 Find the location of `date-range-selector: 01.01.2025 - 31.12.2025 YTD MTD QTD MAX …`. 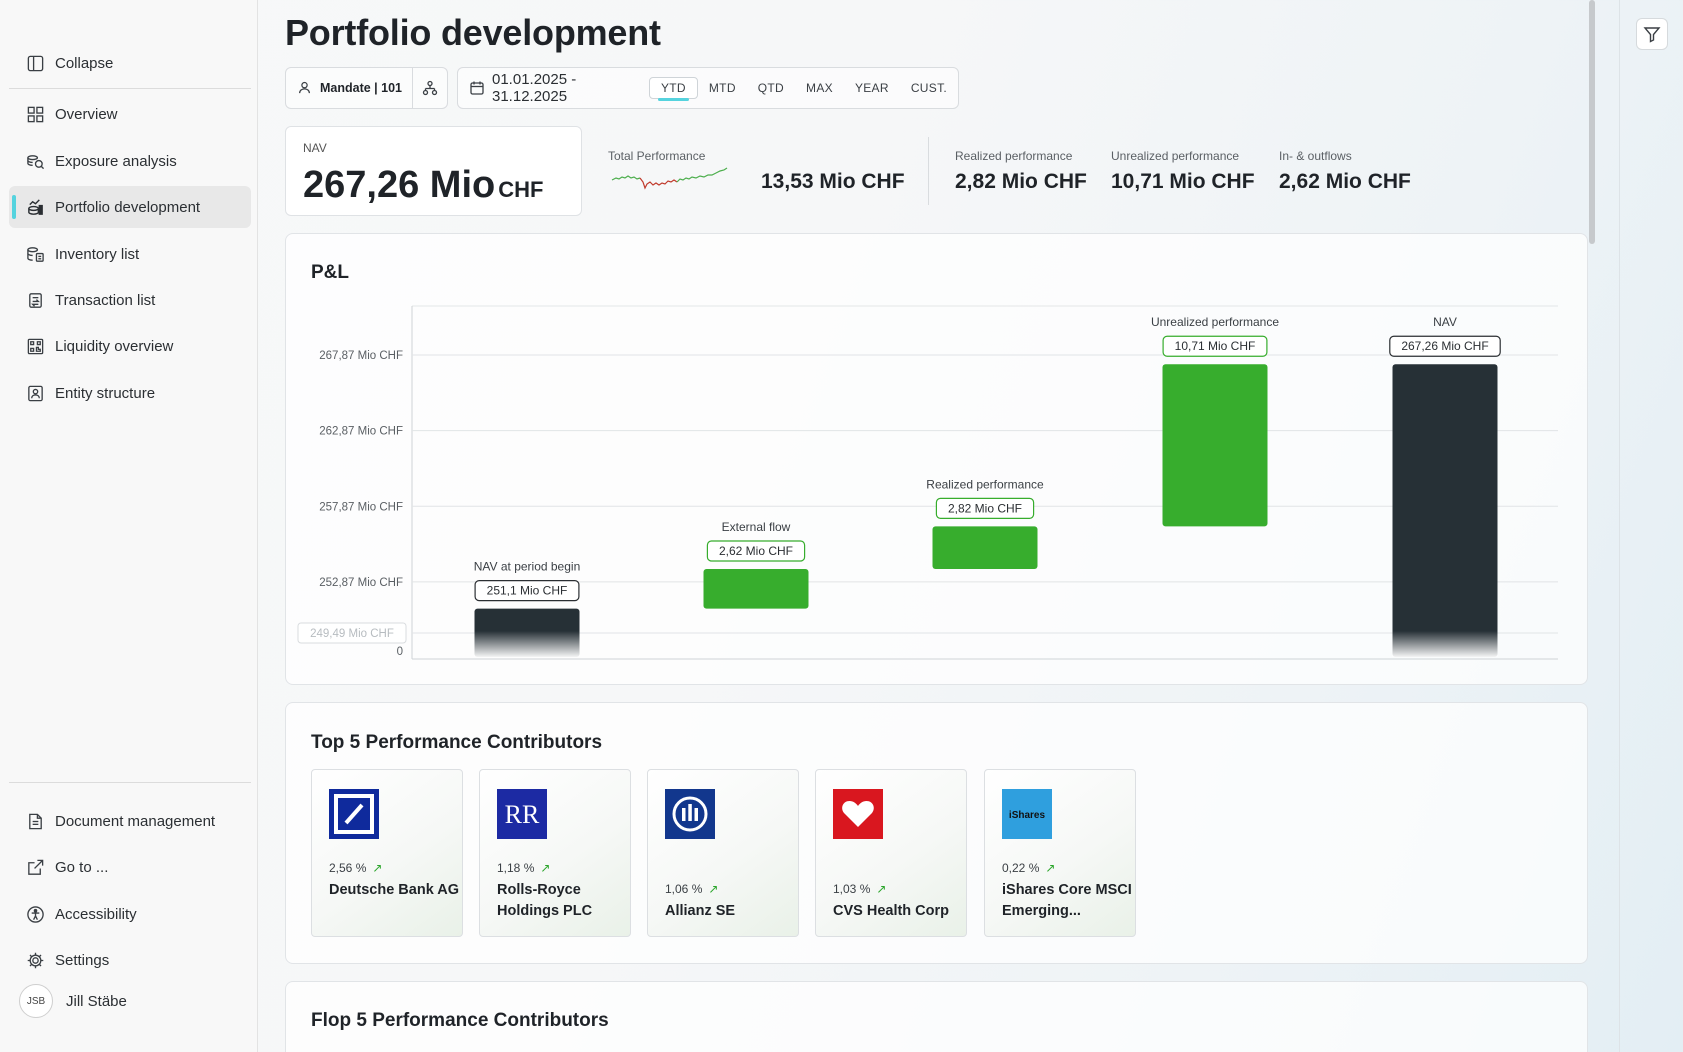

date-range-selector: 01.01.2025 - 31.12.2025 YTD MTD QTD MAX … is located at coordinates (708, 88).